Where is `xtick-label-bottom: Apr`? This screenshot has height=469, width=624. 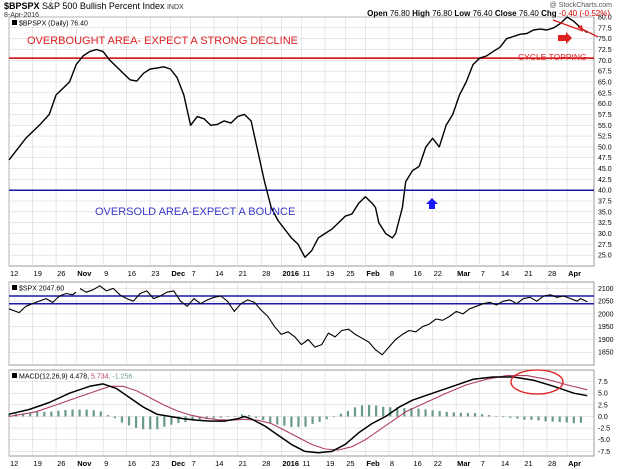 xtick-label-bottom: Apr is located at coordinates (574, 463).